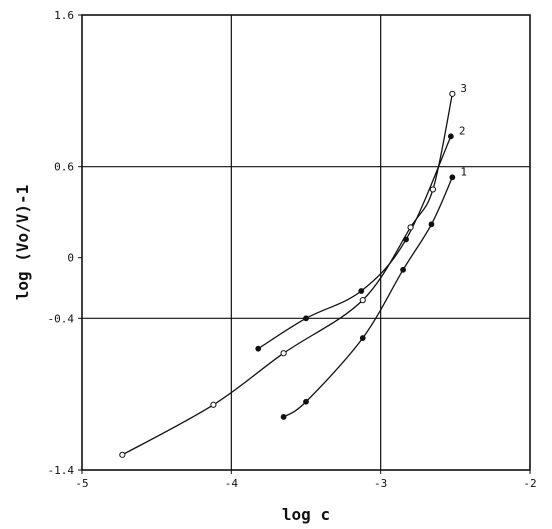 The width and height of the screenshot is (552, 529). I want to click on x-tick-label: -5, so click(81, 483).